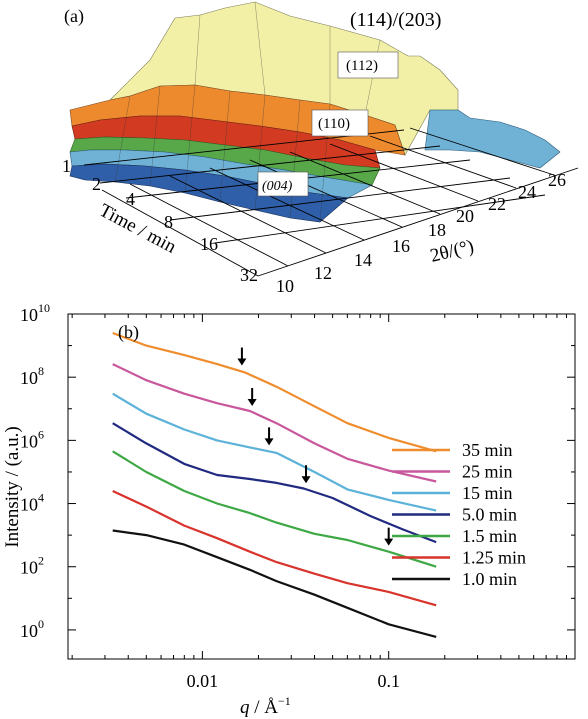 Image resolution: width=588 pixels, height=719 pixels. I want to click on legend-label: 5.0 min, so click(489, 515).